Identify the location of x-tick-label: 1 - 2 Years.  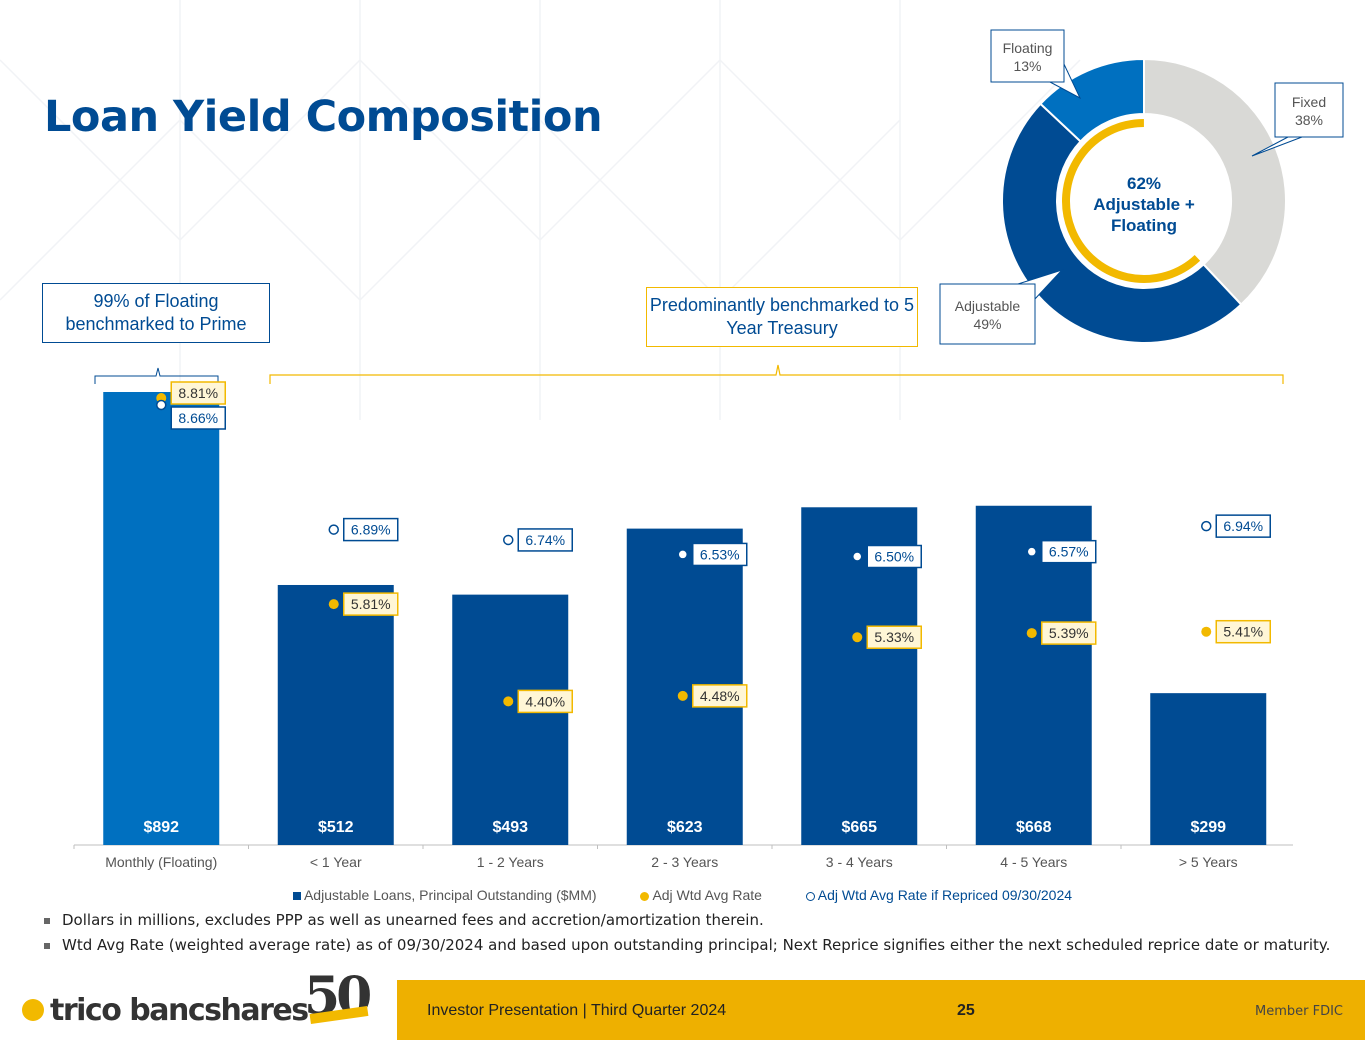
(510, 862).